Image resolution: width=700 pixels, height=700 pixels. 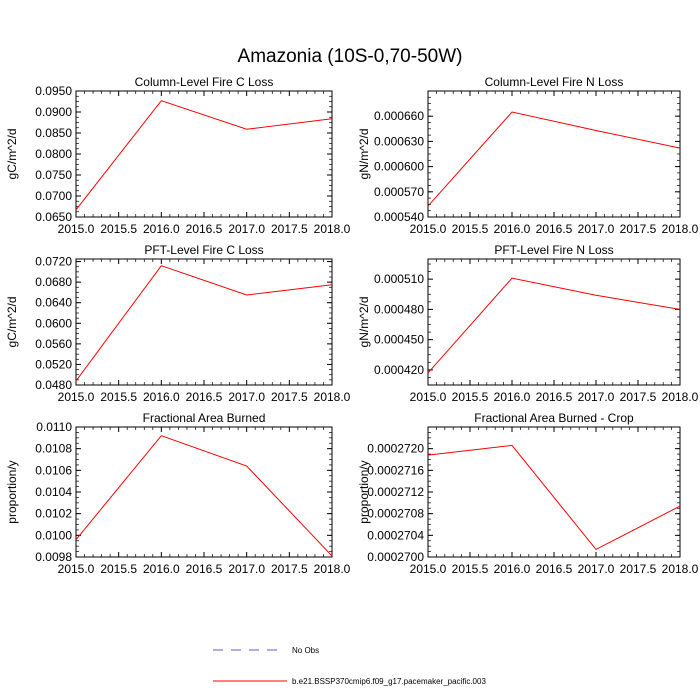 I want to click on y-tick-label: 0.0002708, so click(x=395, y=514).